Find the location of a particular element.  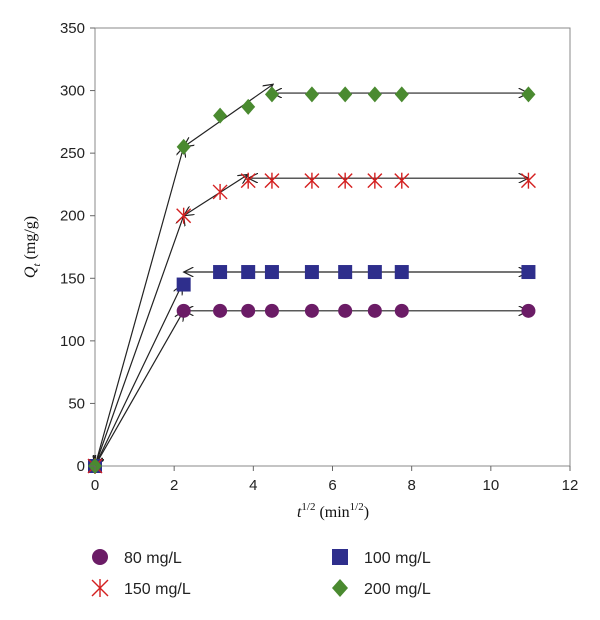

legend-item: 80 mg/L is located at coordinates (137, 558).